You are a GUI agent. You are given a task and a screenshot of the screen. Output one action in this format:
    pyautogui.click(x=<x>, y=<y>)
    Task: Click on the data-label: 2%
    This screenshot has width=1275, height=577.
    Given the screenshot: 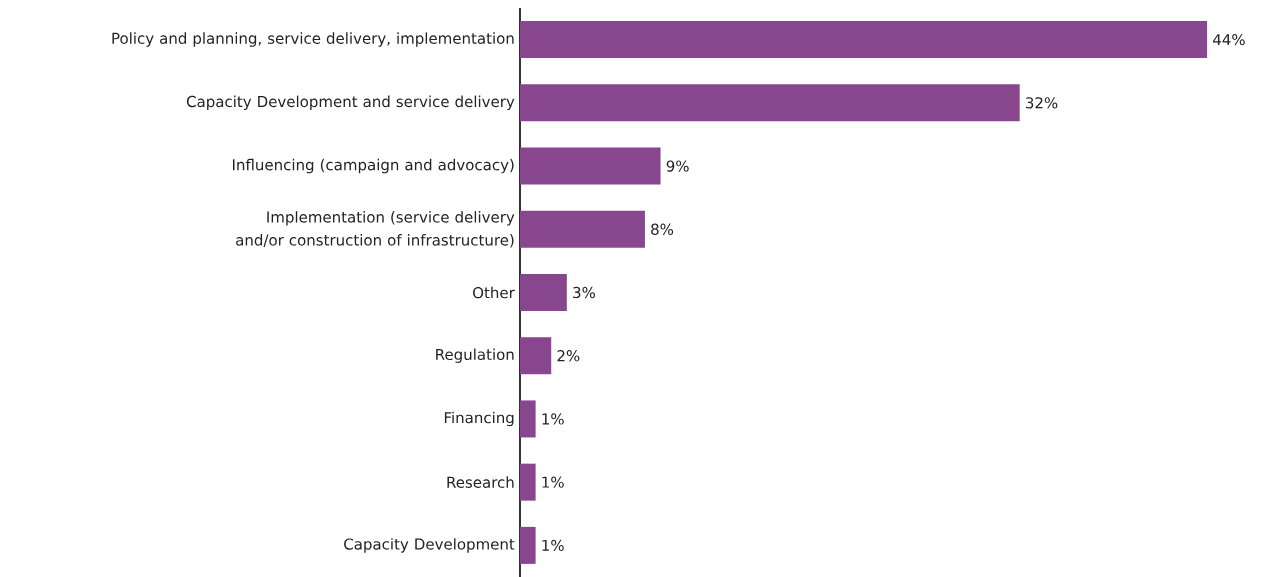 What is the action you would take?
    pyautogui.click(x=568, y=356)
    